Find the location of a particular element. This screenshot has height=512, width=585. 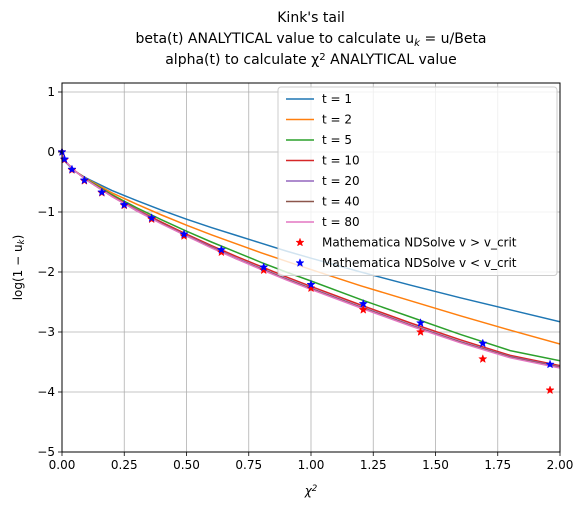

legend-label: t = 40 is located at coordinates (341, 202).